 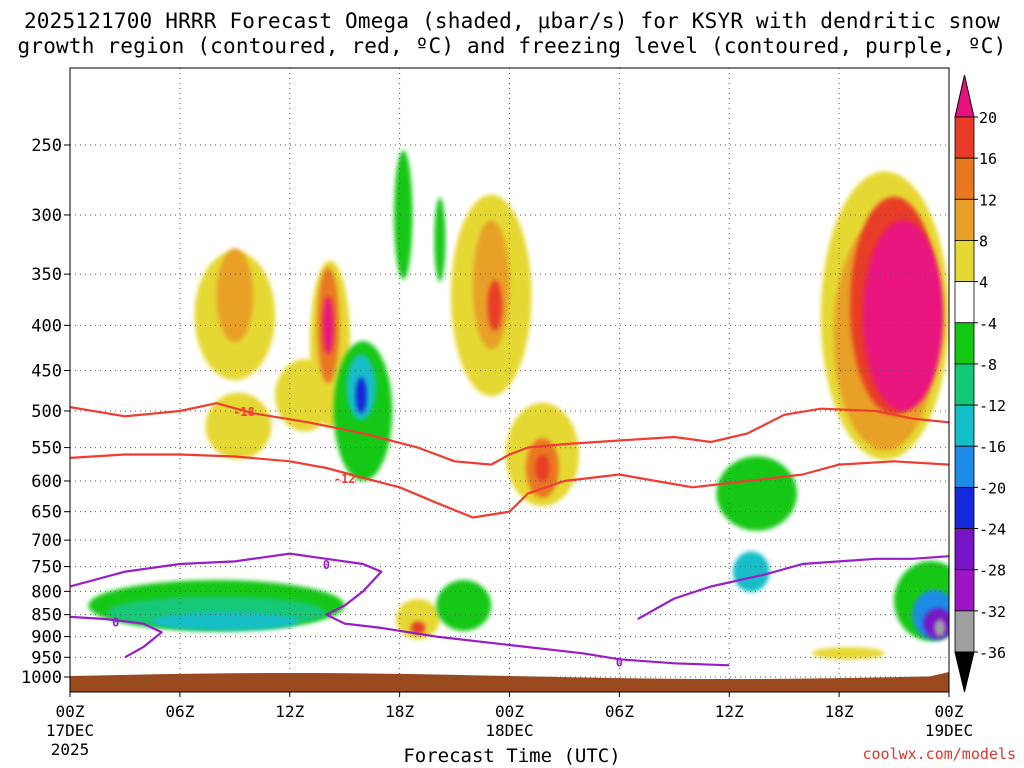 What do you see at coordinates (70, 749) in the screenshot?
I see `x-tick-year: 2025` at bounding box center [70, 749].